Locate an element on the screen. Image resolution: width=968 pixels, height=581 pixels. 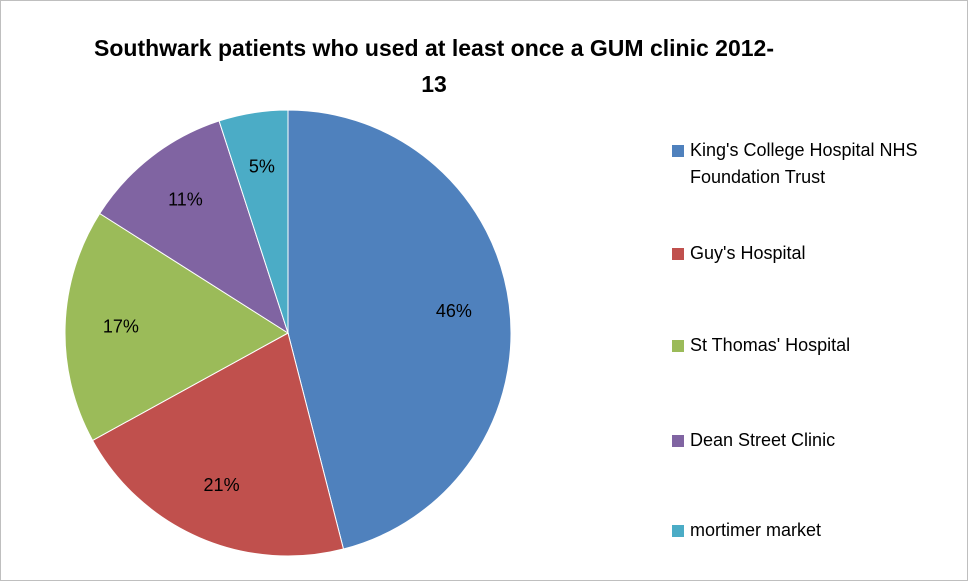
legend-label: mortimer market is located at coordinates (756, 530).